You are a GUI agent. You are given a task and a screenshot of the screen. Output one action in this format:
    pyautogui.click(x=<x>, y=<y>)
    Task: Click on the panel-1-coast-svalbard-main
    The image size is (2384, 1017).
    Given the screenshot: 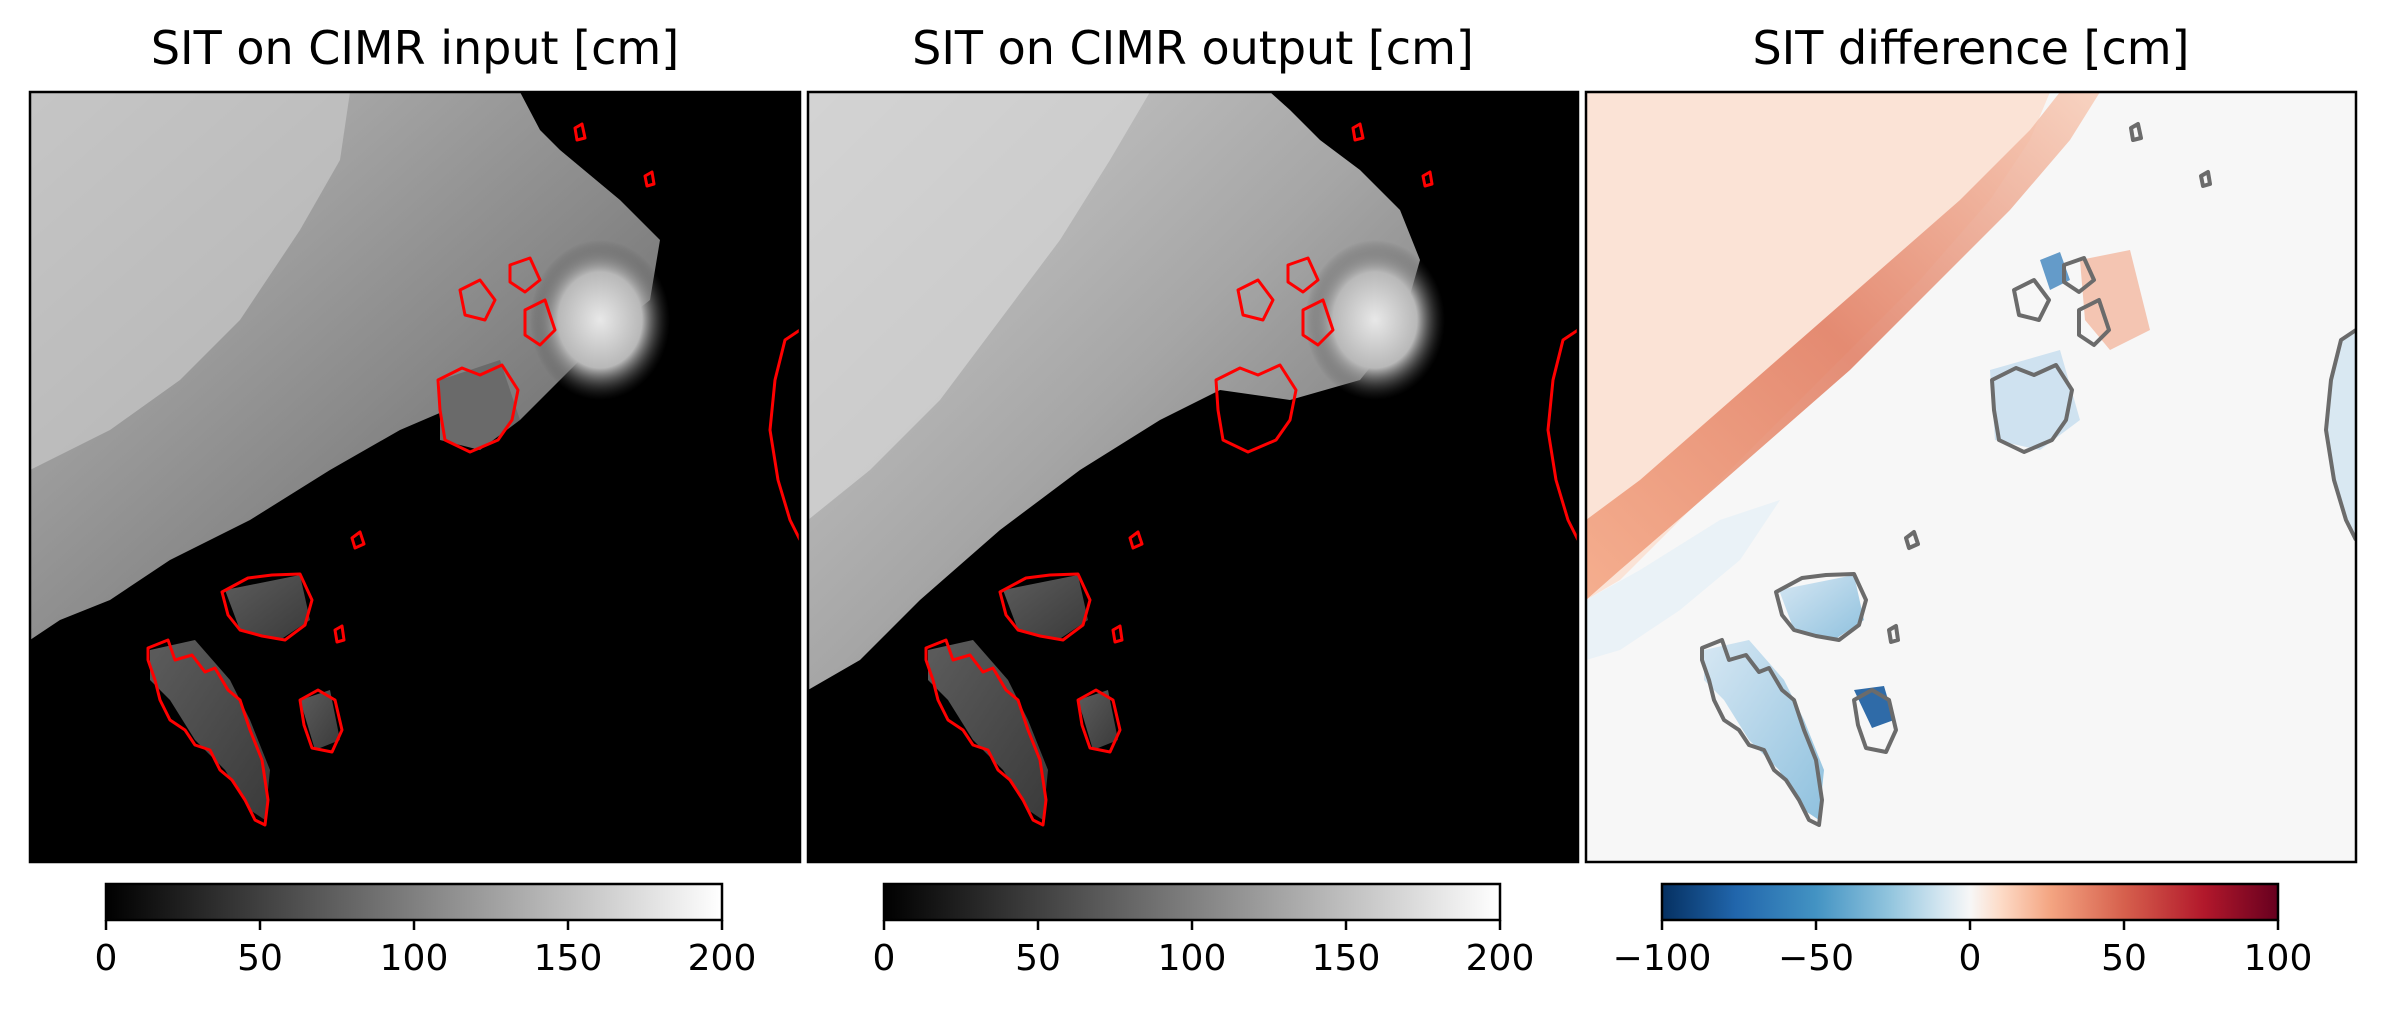 What is the action you would take?
    pyautogui.click(x=208, y=732)
    